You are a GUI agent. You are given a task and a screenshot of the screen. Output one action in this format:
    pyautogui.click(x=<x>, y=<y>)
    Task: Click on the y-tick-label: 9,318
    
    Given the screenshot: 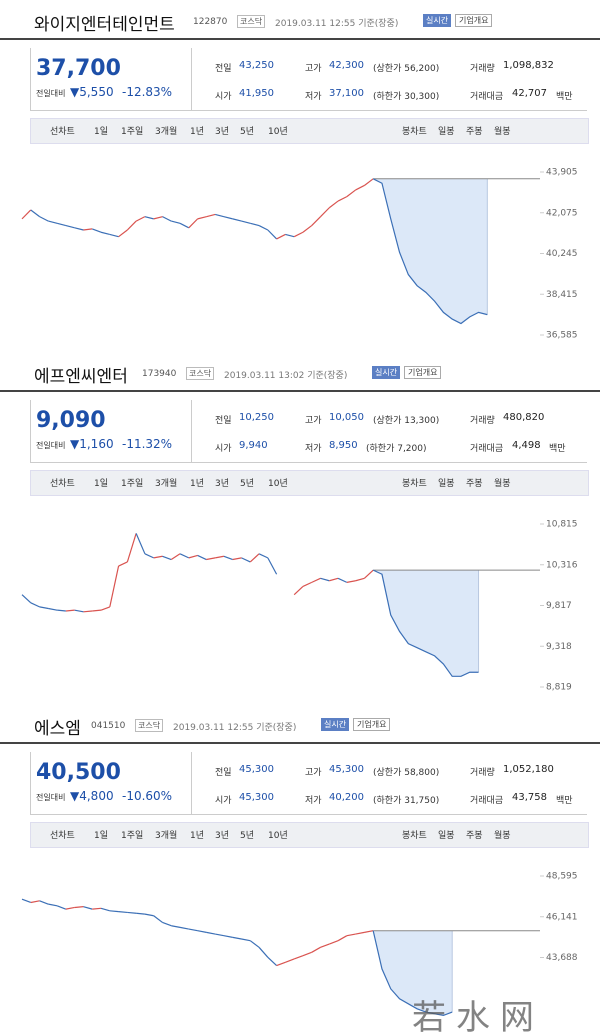 What is the action you would take?
    pyautogui.click(x=559, y=647)
    